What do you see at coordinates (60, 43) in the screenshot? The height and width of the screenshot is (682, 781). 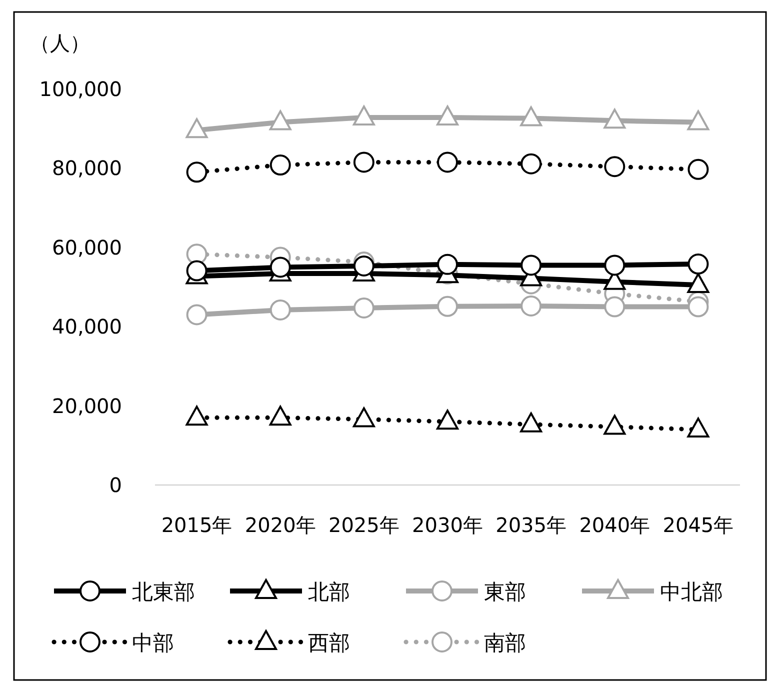 I see `y-axis-title: （人）` at bounding box center [60, 43].